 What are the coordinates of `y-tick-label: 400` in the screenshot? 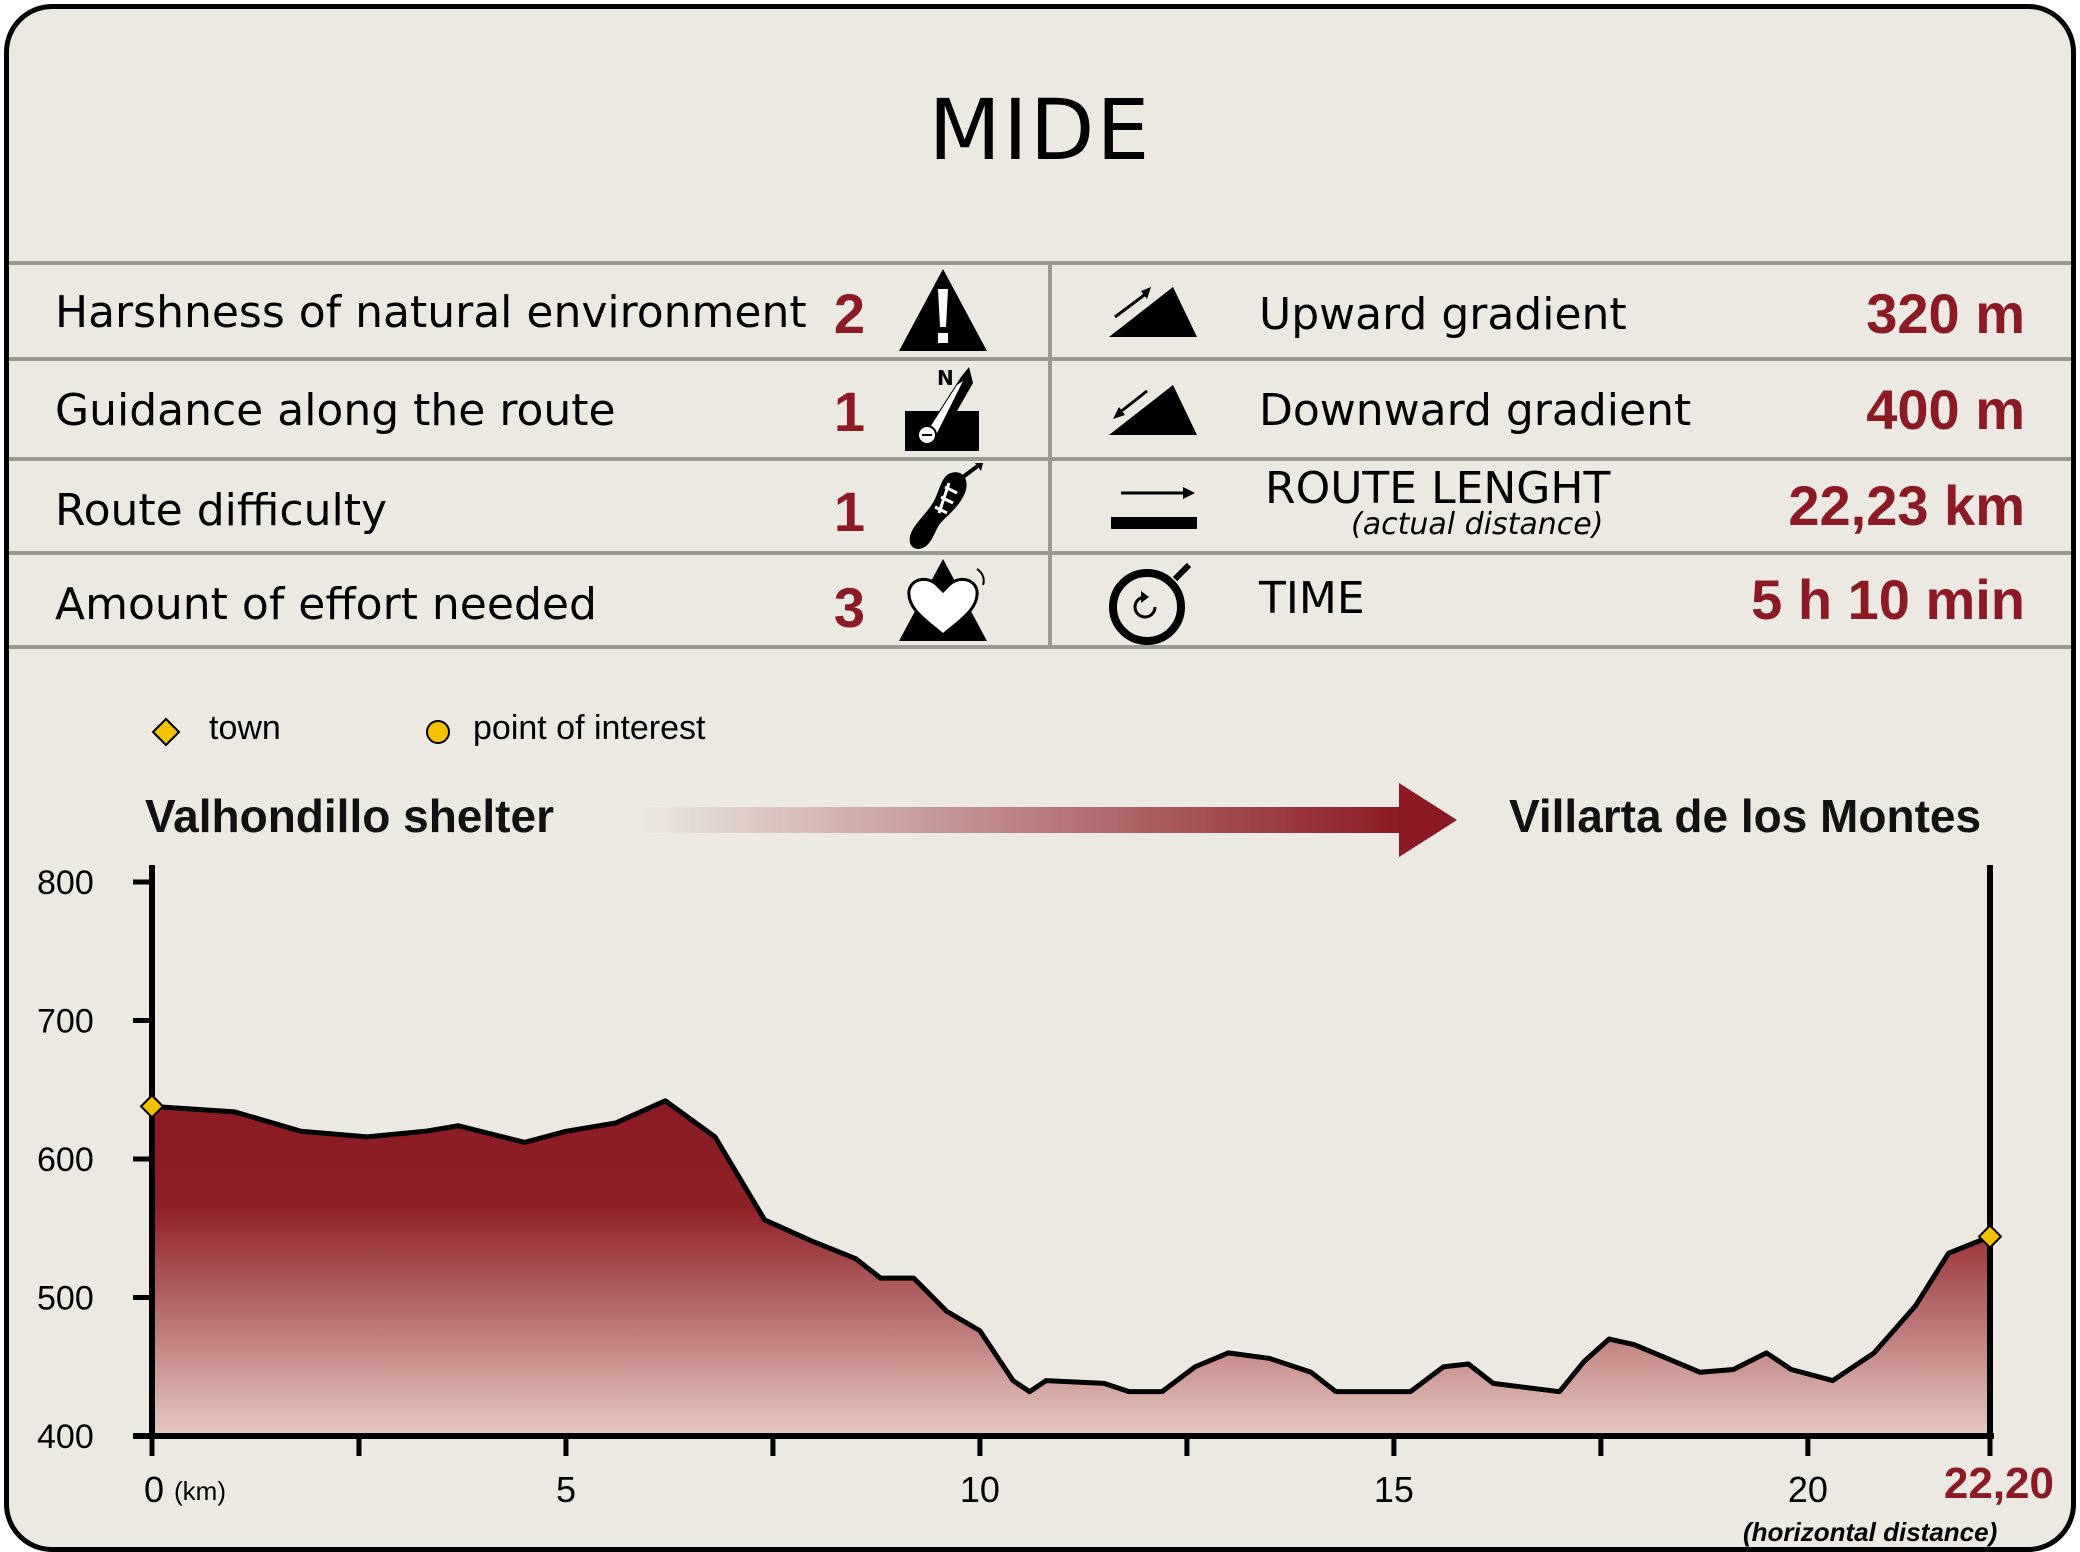 It's located at (65, 1437).